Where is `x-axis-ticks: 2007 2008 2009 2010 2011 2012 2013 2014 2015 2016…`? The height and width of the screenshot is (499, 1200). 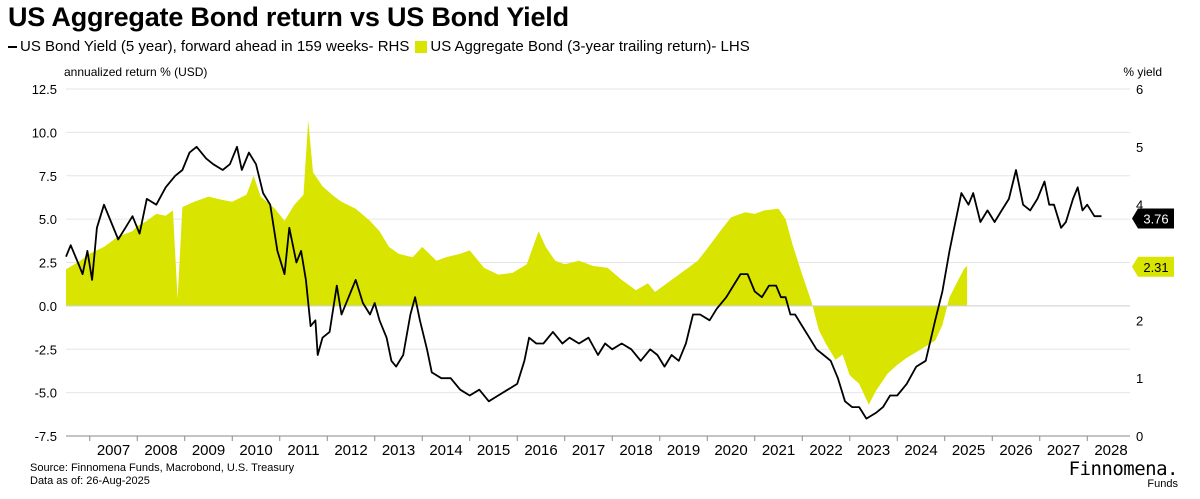 x-axis-ticks: 2007 2008 2009 2010 2011 2012 2013 2014 2015 2016… is located at coordinates (598, 447).